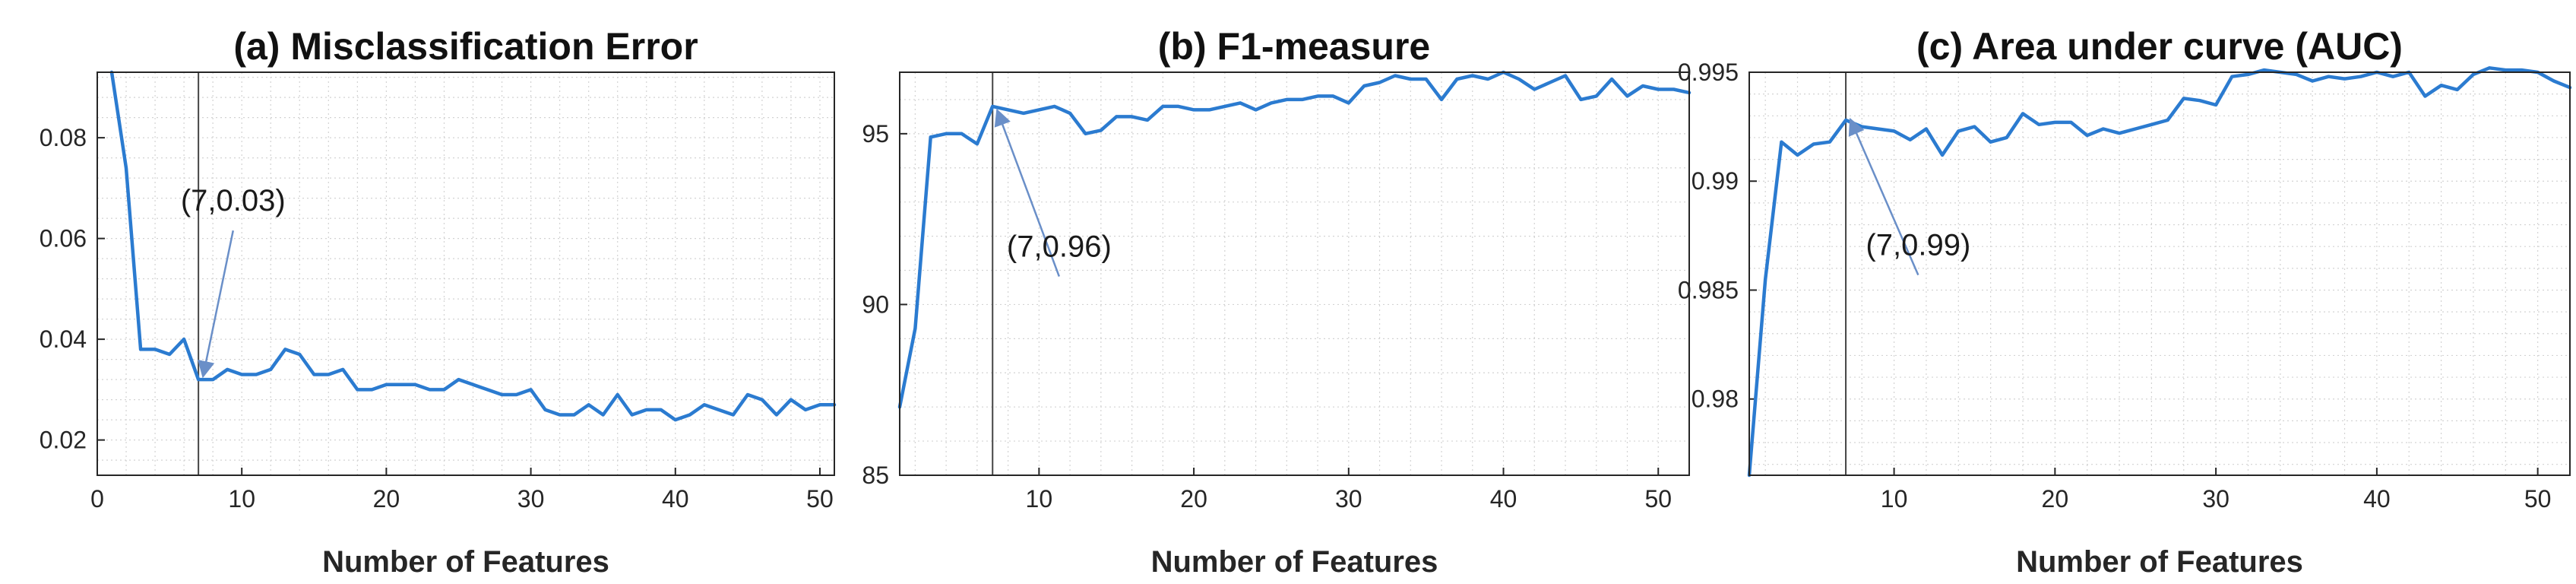 This screenshot has height=584, width=2576. I want to click on y-tick-label: 95, so click(875, 134).